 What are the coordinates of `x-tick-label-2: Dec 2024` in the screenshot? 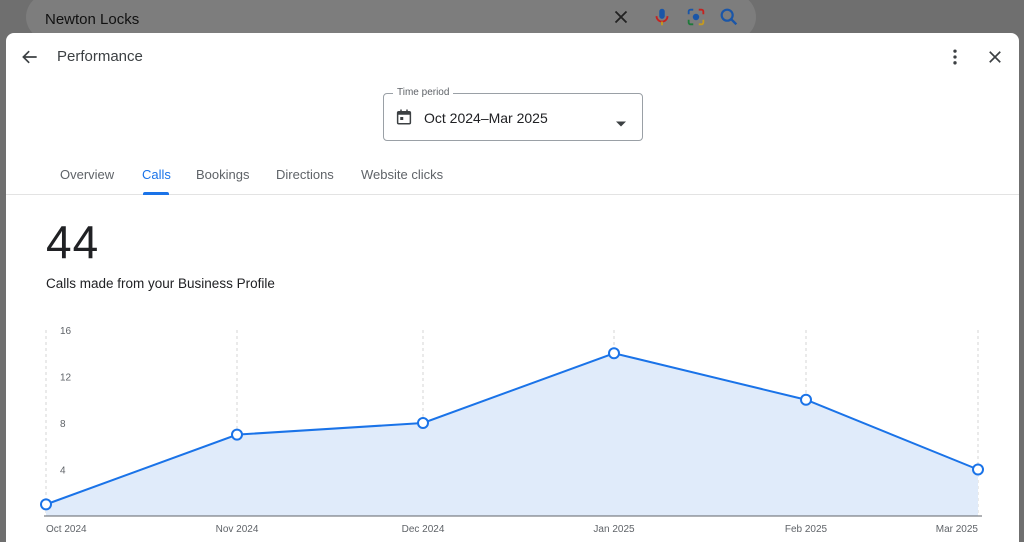 It's located at (423, 529).